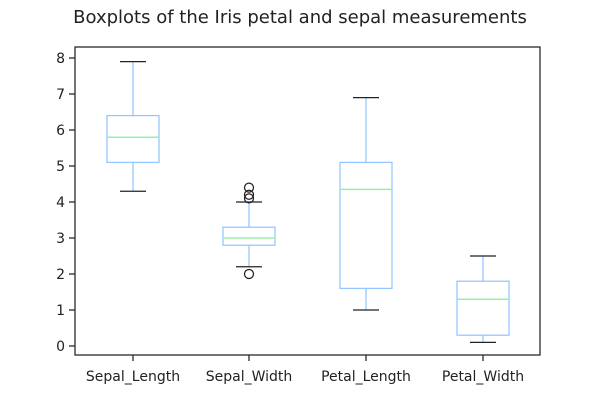 This screenshot has height=400, width=600. Describe the element at coordinates (60, 347) in the screenshot. I see `y-tick-label: 0` at that location.